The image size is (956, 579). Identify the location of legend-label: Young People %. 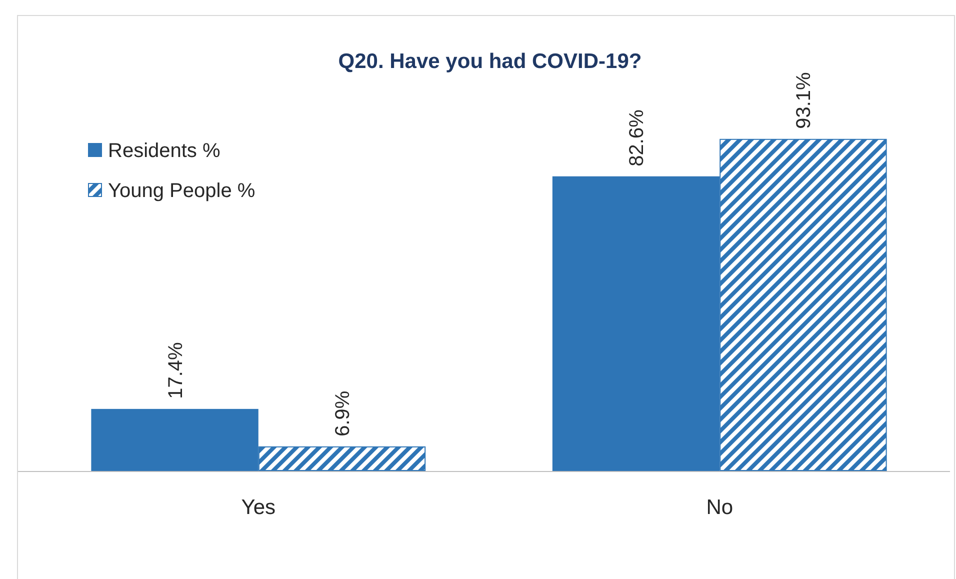
(182, 191).